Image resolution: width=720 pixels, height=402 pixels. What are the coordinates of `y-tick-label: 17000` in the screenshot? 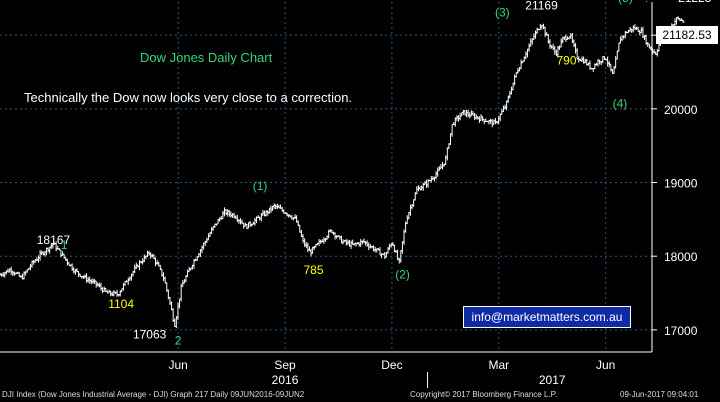 It's located at (681, 331).